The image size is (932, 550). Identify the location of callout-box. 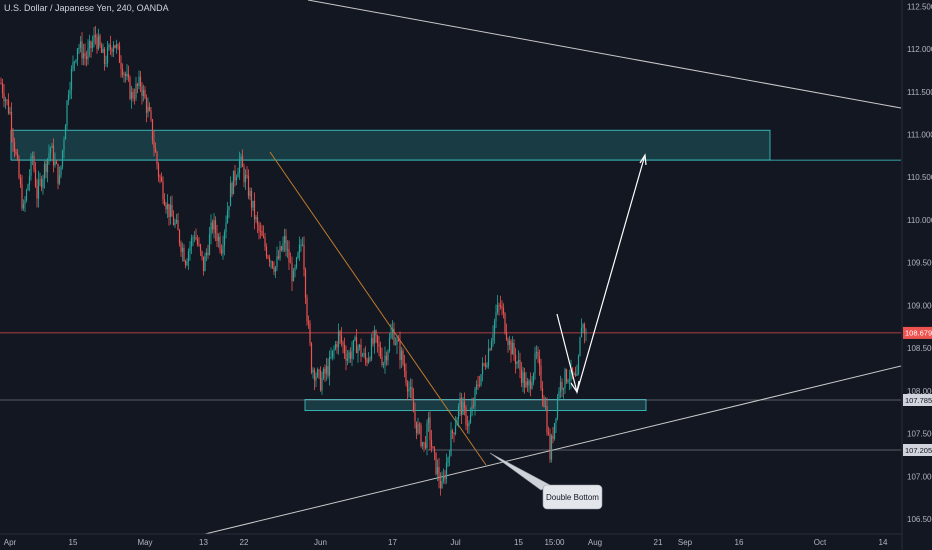
(572, 497).